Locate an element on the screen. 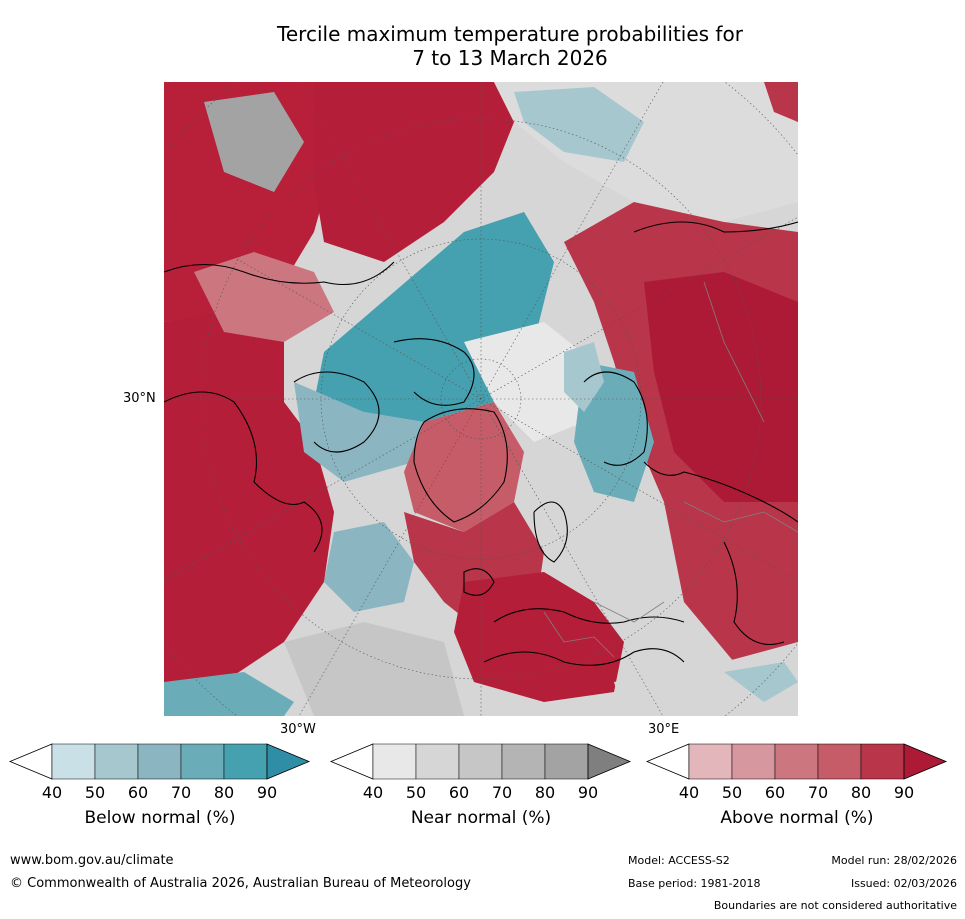 The width and height of the screenshot is (965, 919). above-region-west-mid is located at coordinates (264, 297).